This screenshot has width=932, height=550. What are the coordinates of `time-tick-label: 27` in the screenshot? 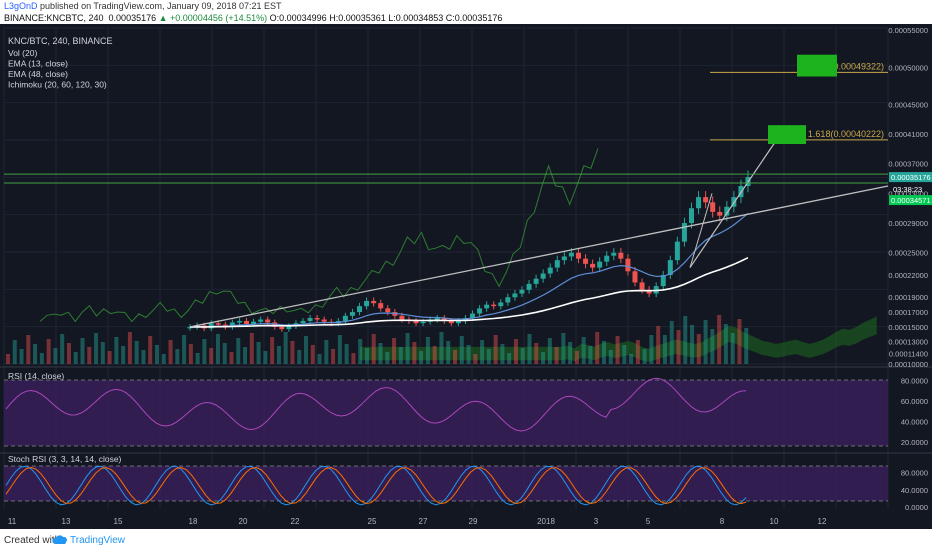 It's located at (423, 521).